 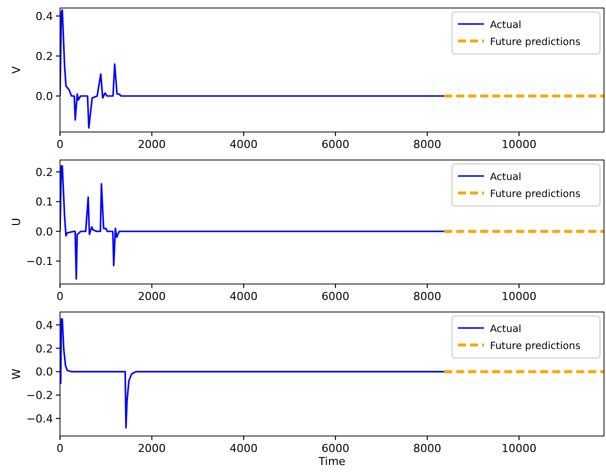 I want to click on y-axis-title: U, so click(x=16, y=222).